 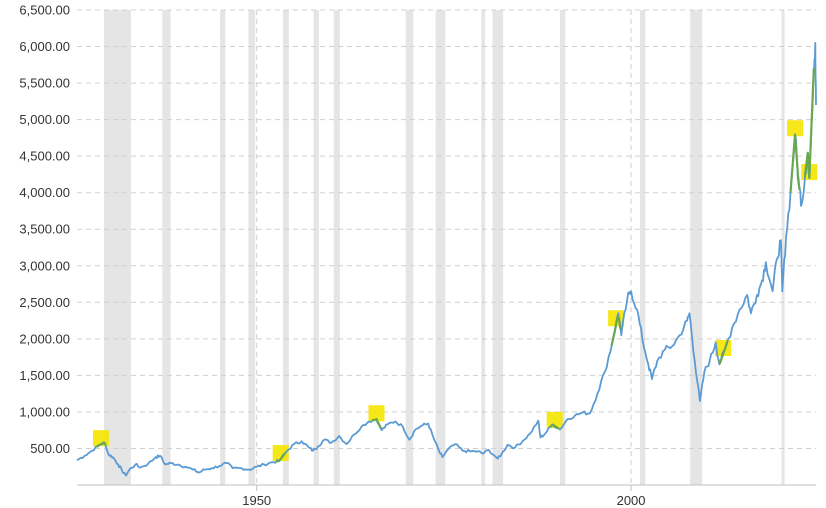 What do you see at coordinates (631, 500) in the screenshot?
I see `x-tick-label: 2000` at bounding box center [631, 500].